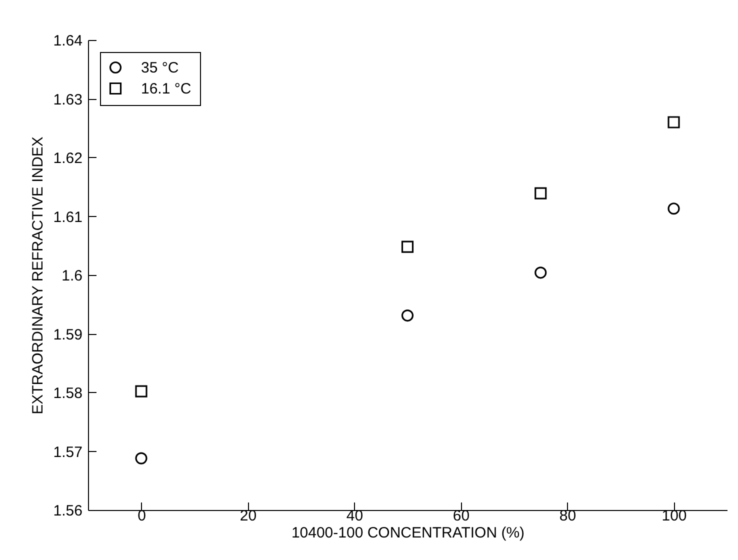 The width and height of the screenshot is (738, 560). I want to click on y-axis-title: EXTRAORDINARY REFRACTIVE INDEX, so click(37, 275).